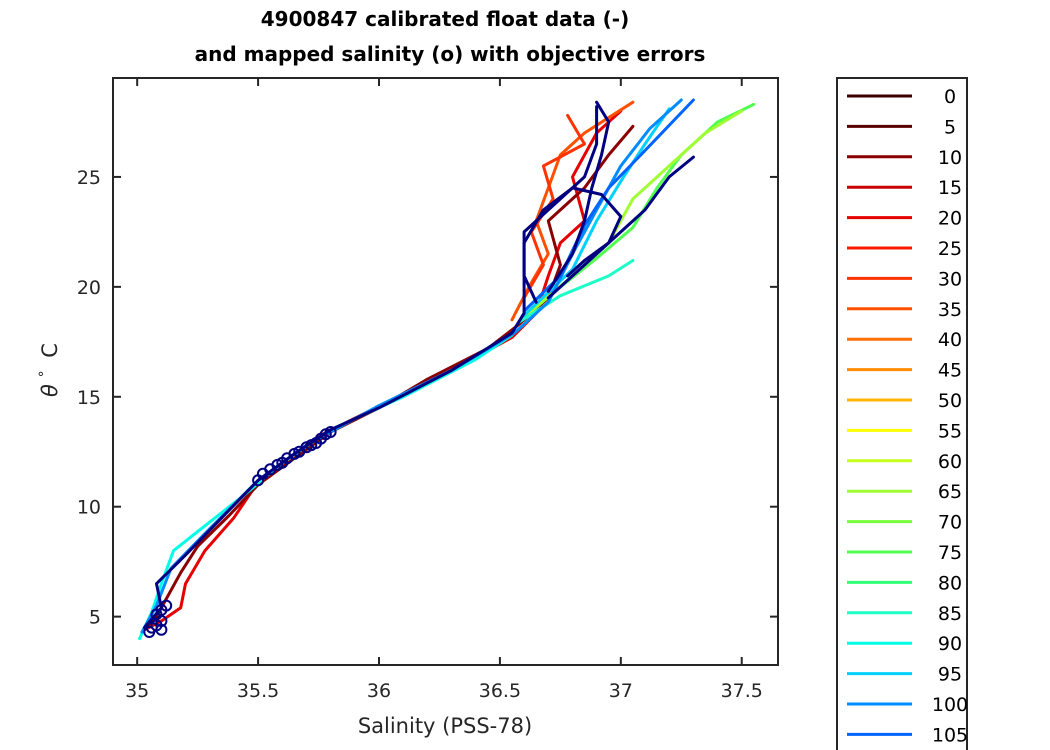 Image resolution: width=1050 pixels, height=750 pixels. What do you see at coordinates (907, 735) in the screenshot?
I see `legend-entry: 105` at bounding box center [907, 735].